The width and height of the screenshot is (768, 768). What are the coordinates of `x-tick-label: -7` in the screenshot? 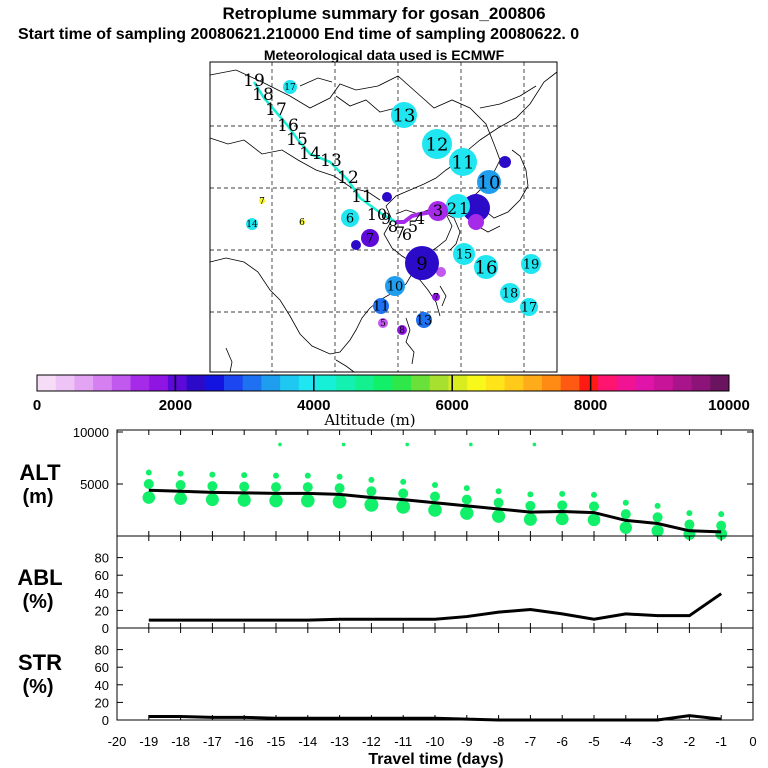 It's located at (531, 741).